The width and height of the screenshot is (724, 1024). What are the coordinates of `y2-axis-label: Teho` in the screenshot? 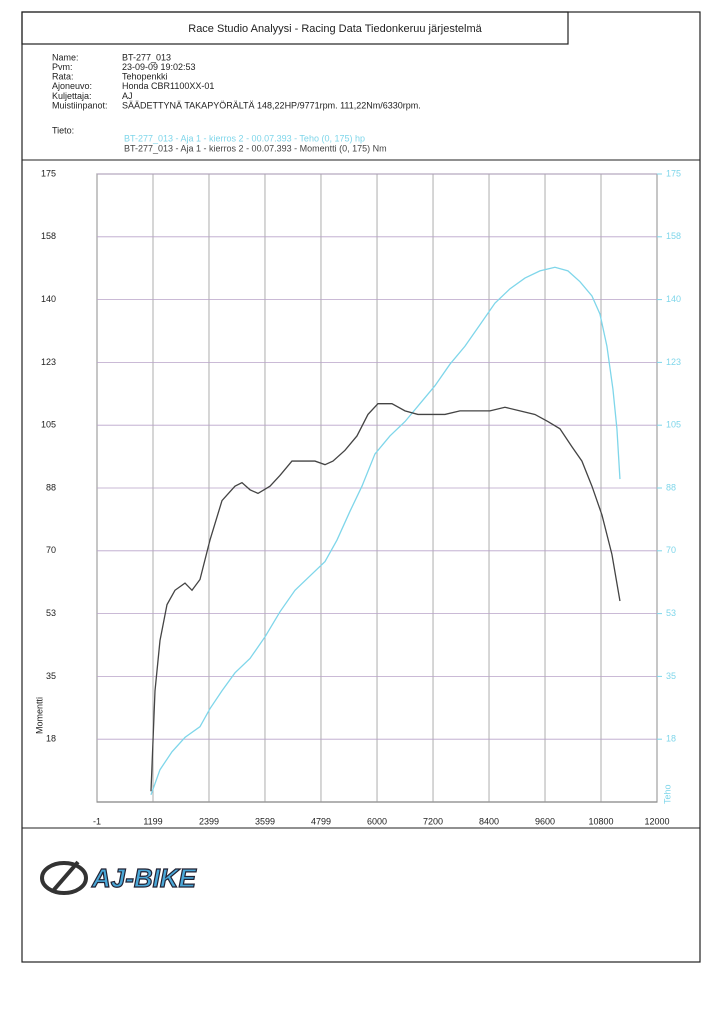 It's located at (667, 794).